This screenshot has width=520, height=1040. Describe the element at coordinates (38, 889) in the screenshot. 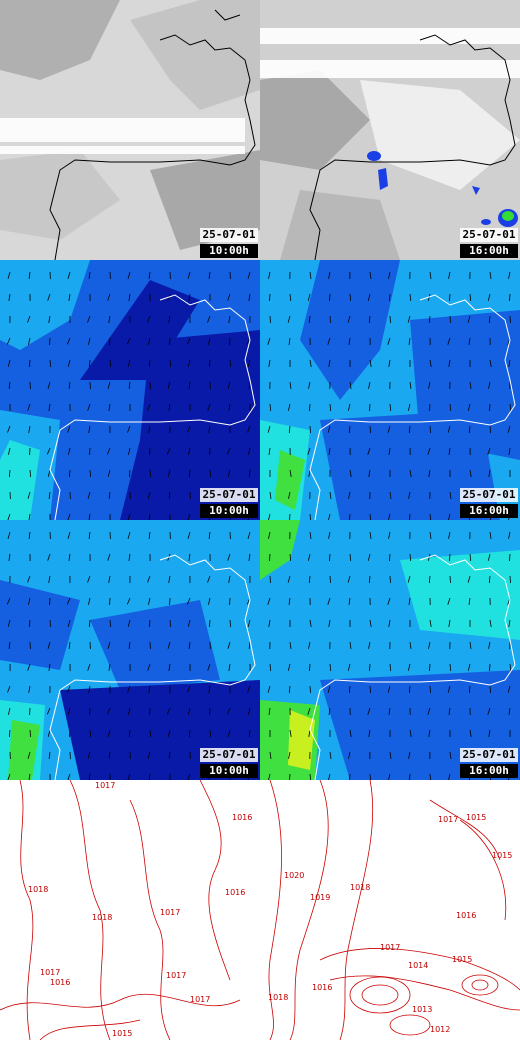

I see `isobar-label: 1018` at that location.